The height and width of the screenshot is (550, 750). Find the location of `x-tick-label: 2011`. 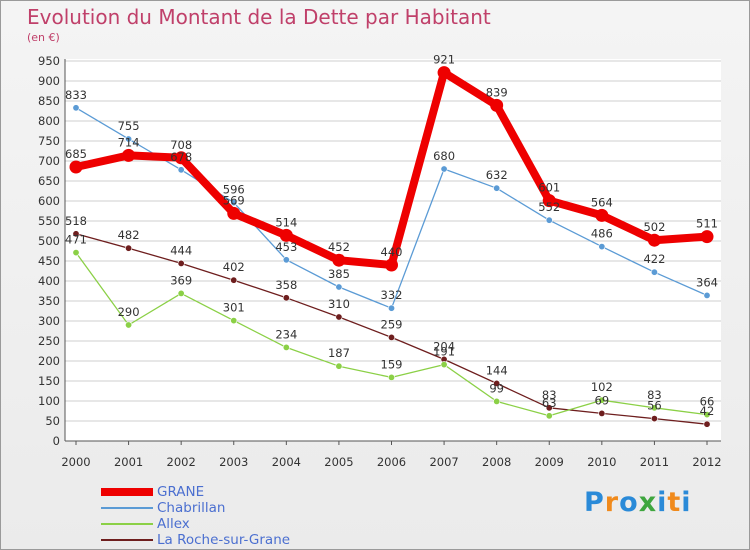

x-tick-label: 2011 is located at coordinates (654, 462).